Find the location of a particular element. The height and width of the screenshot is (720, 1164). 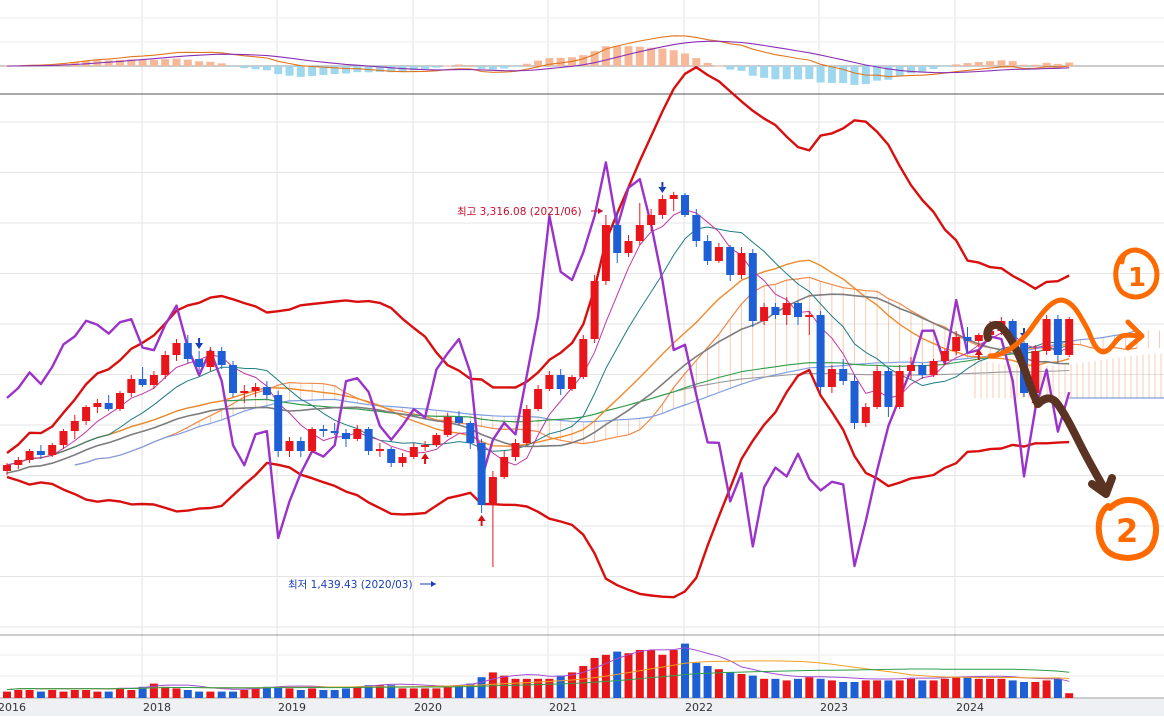

volume-bars is located at coordinates (538, 670).